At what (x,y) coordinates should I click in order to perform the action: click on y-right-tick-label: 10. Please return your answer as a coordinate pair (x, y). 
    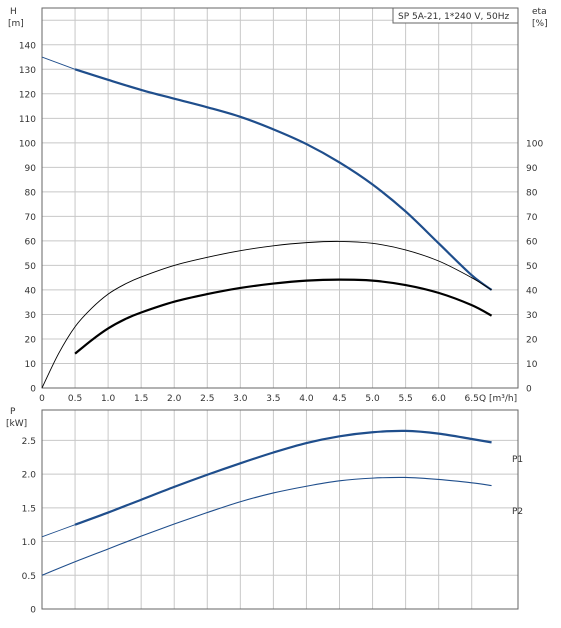
    Looking at the image, I should click on (532, 365).